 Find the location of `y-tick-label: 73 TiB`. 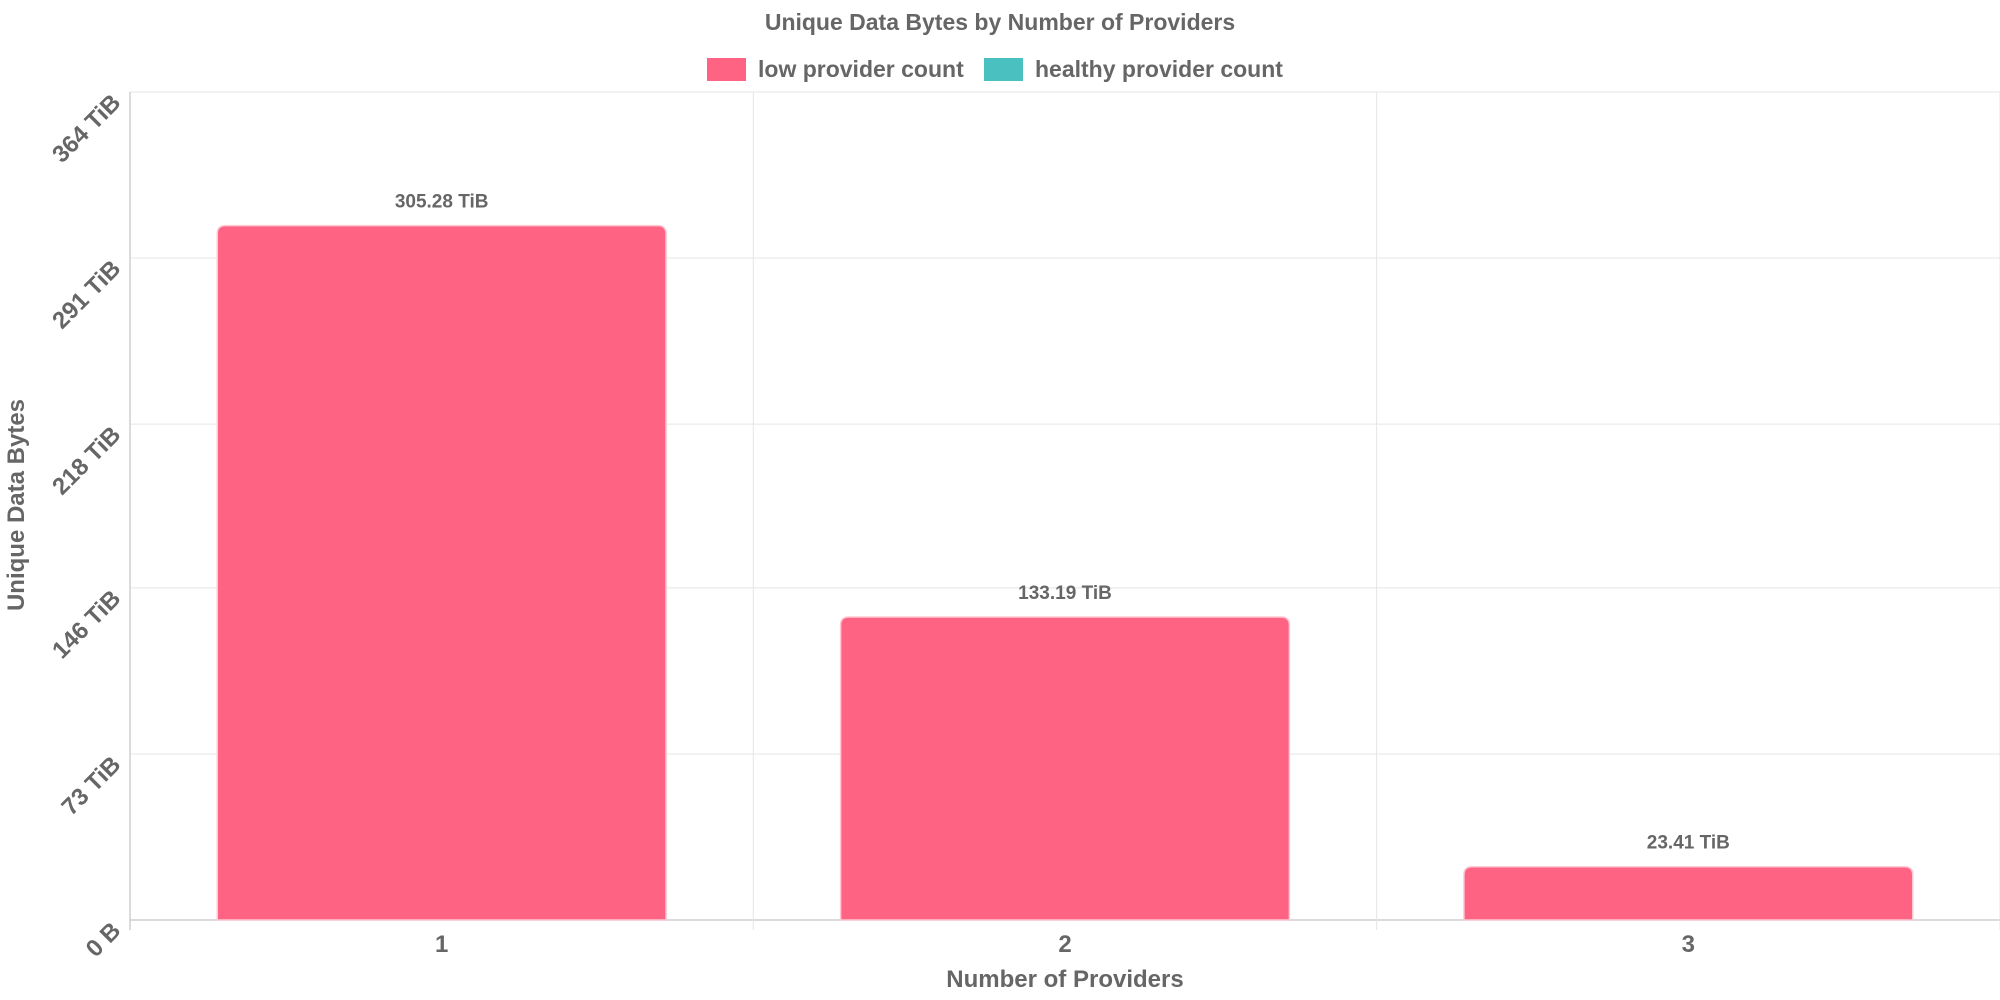

y-tick-label: 73 TiB is located at coordinates (92, 786).